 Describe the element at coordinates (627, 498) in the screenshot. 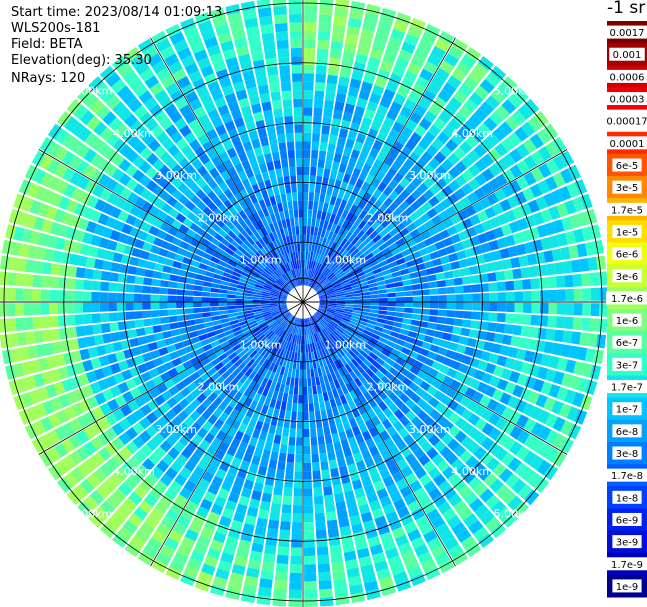

I see `colorbar-tick-label: 1e-8` at that location.